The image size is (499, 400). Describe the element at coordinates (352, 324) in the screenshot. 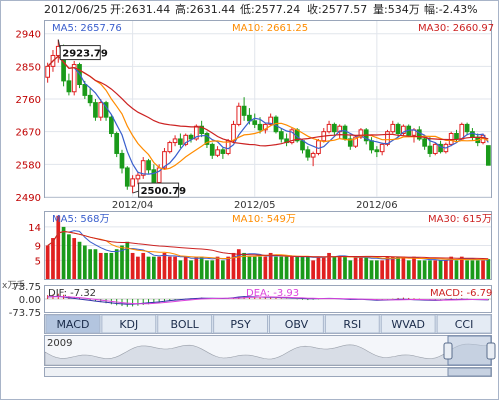

I see `tab-rsi` at that location.